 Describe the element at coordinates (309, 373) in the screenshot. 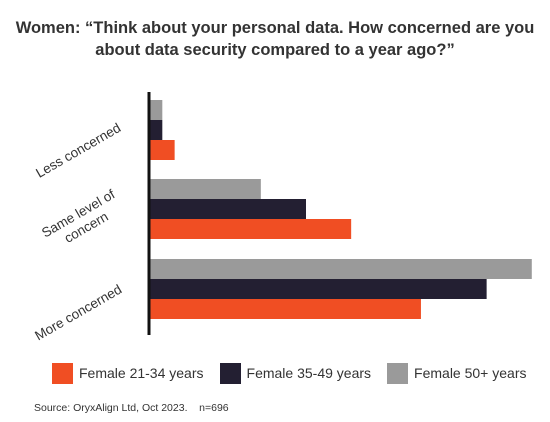

I see `legend-label-2: Female 35-49 years` at that location.